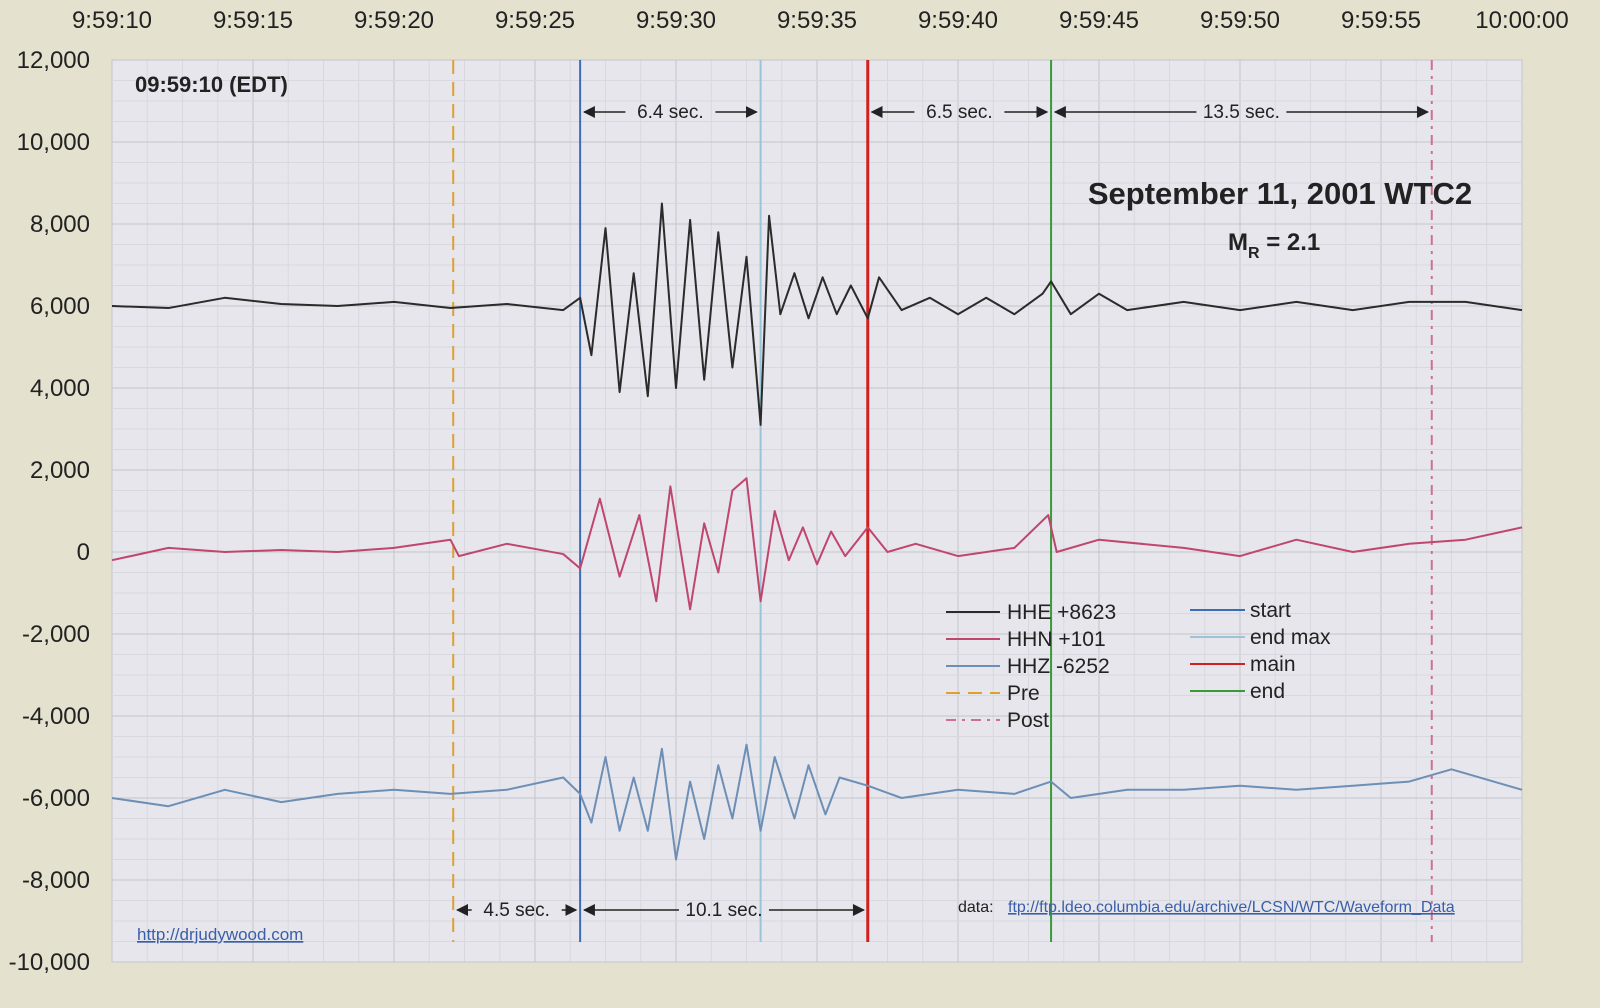 The height and width of the screenshot is (1008, 1600). I want to click on x-tick-label: 9:59:10, so click(112, 20).